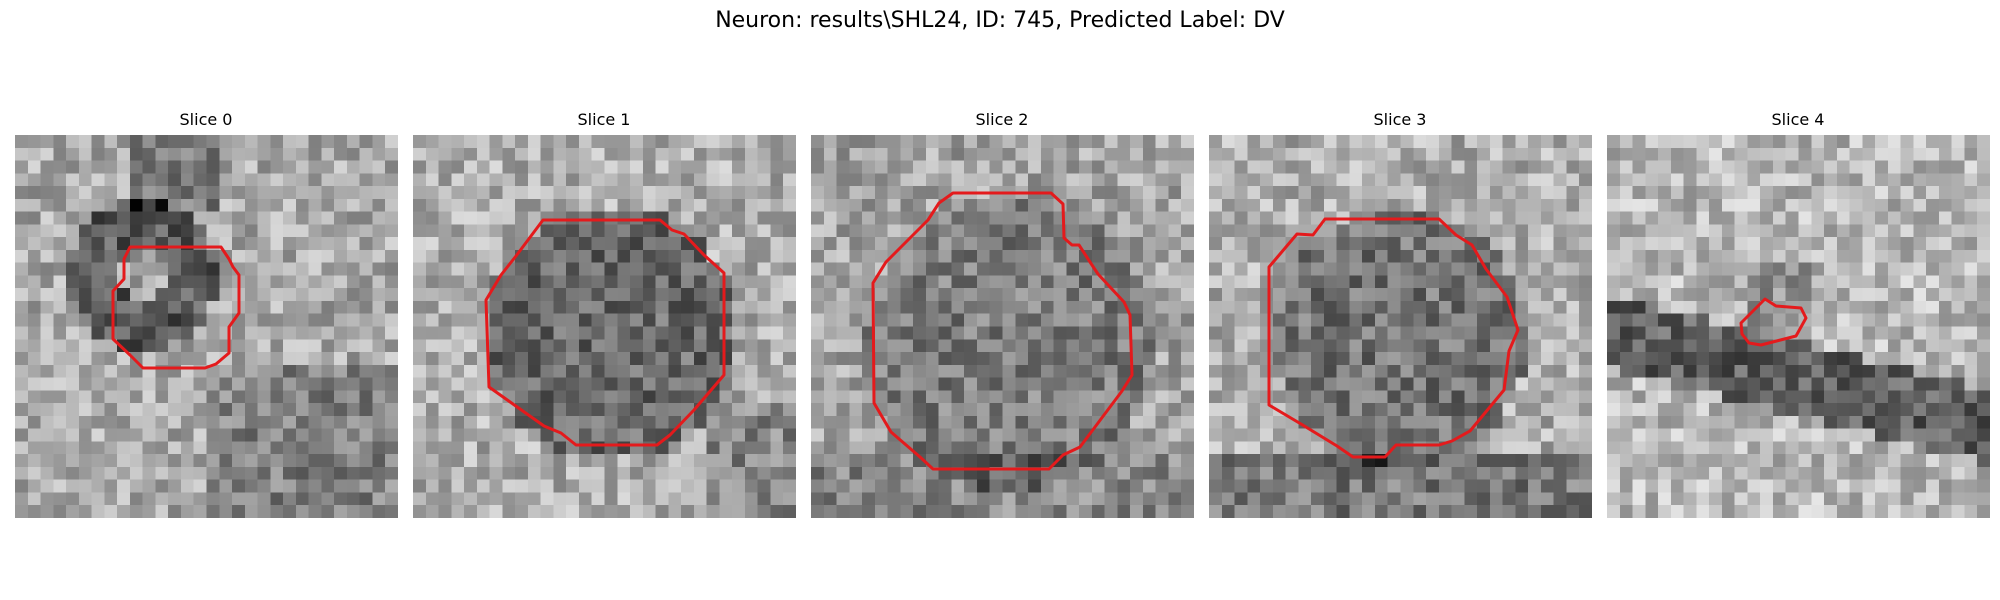 The width and height of the screenshot is (2000, 600). I want to click on slice-2-image, so click(1002, 326).